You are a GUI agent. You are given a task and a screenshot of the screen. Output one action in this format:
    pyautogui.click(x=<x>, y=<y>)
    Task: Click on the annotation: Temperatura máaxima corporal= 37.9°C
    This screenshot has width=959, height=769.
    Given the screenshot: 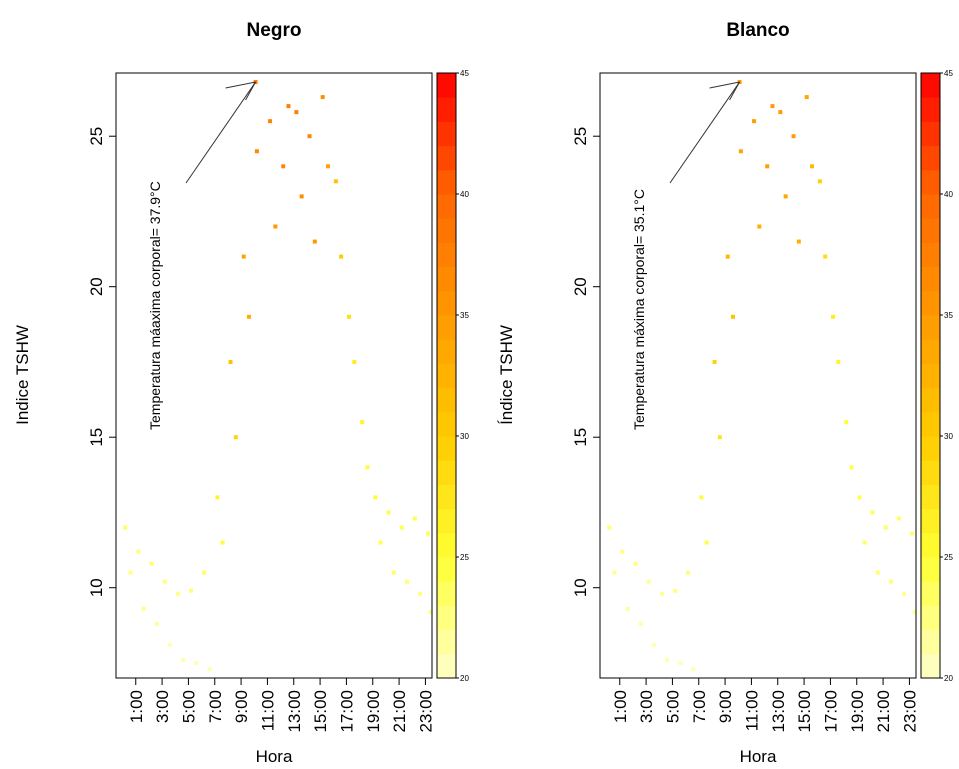 What is the action you would take?
    pyautogui.click(x=155, y=305)
    